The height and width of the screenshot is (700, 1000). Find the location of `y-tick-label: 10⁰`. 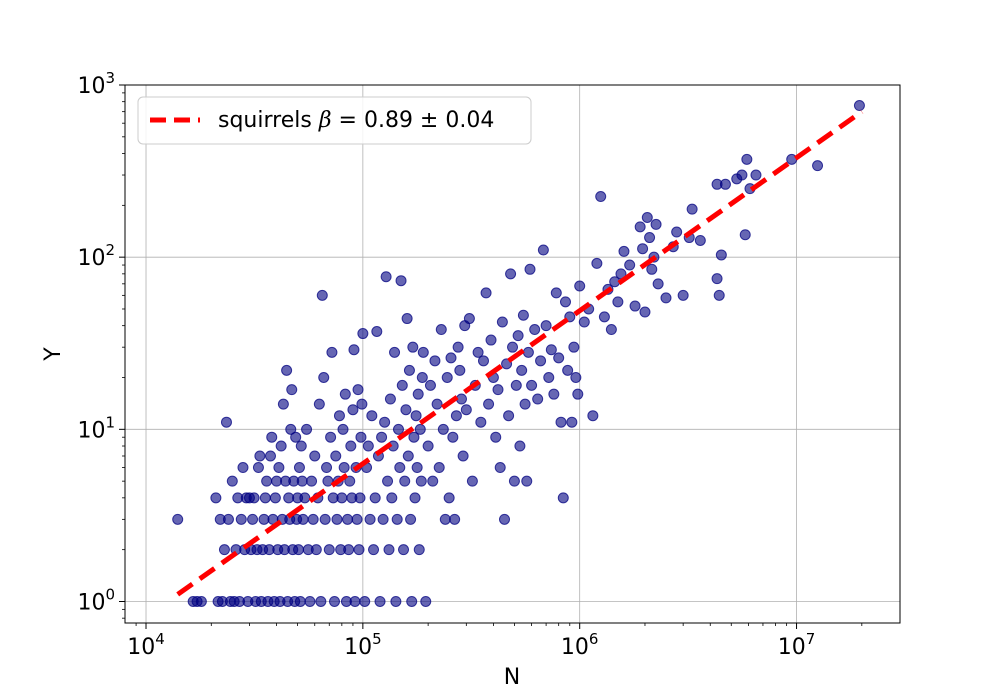

y-tick-label: 10⁰ is located at coordinates (96, 600).